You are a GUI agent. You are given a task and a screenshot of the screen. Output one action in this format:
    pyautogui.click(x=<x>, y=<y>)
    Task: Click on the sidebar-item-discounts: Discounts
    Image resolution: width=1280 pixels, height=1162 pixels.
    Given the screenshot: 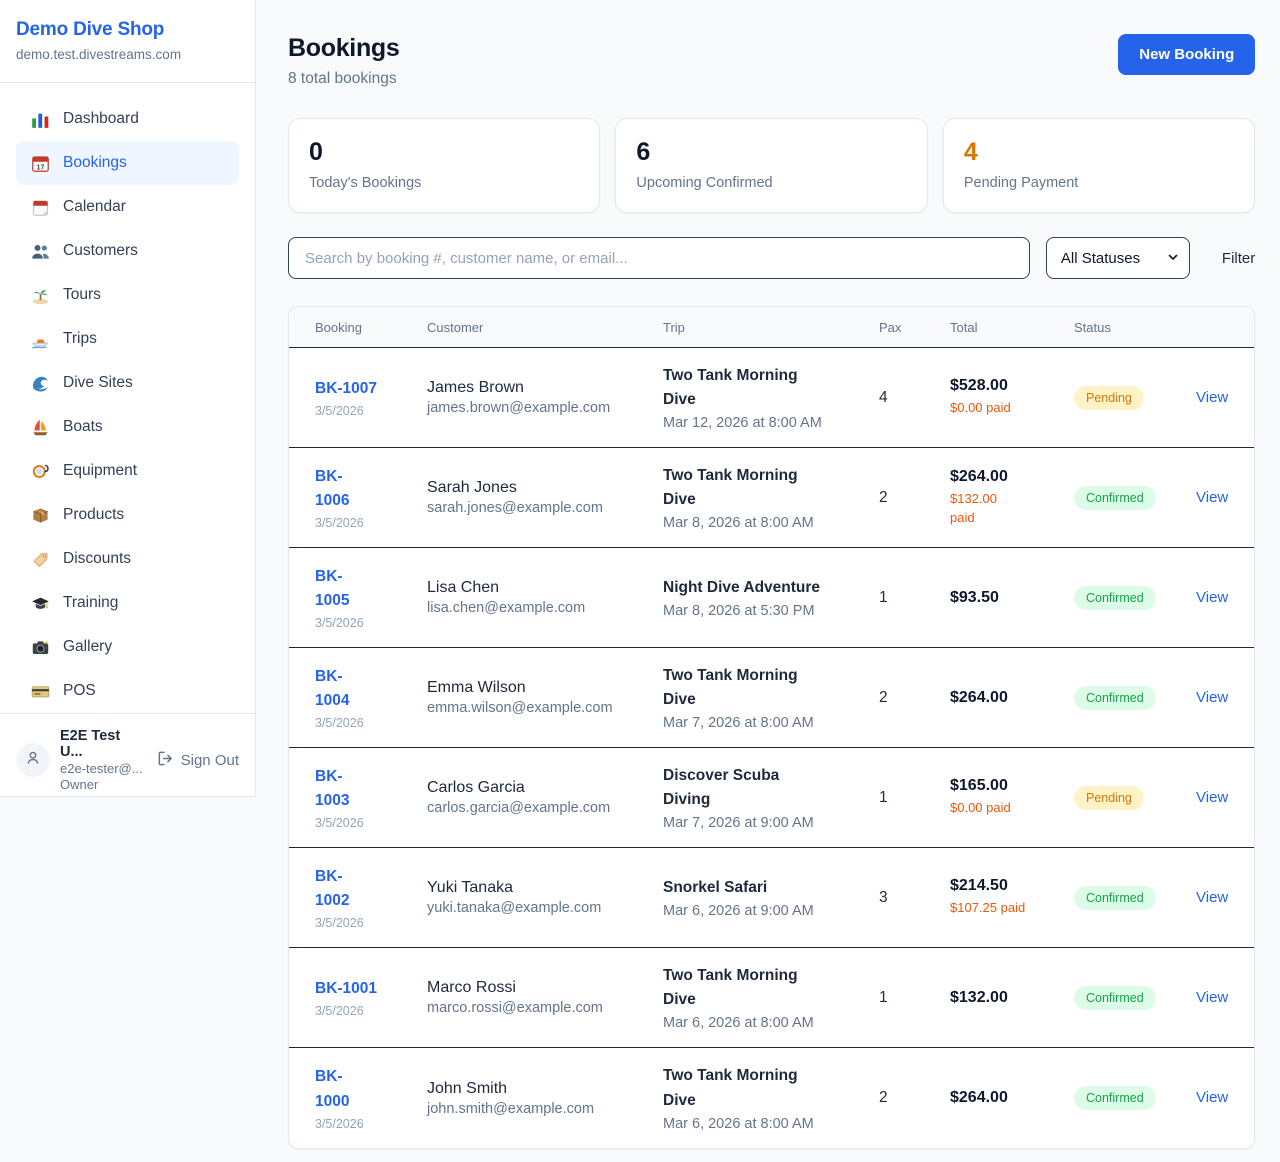 What is the action you would take?
    pyautogui.click(x=127, y=559)
    